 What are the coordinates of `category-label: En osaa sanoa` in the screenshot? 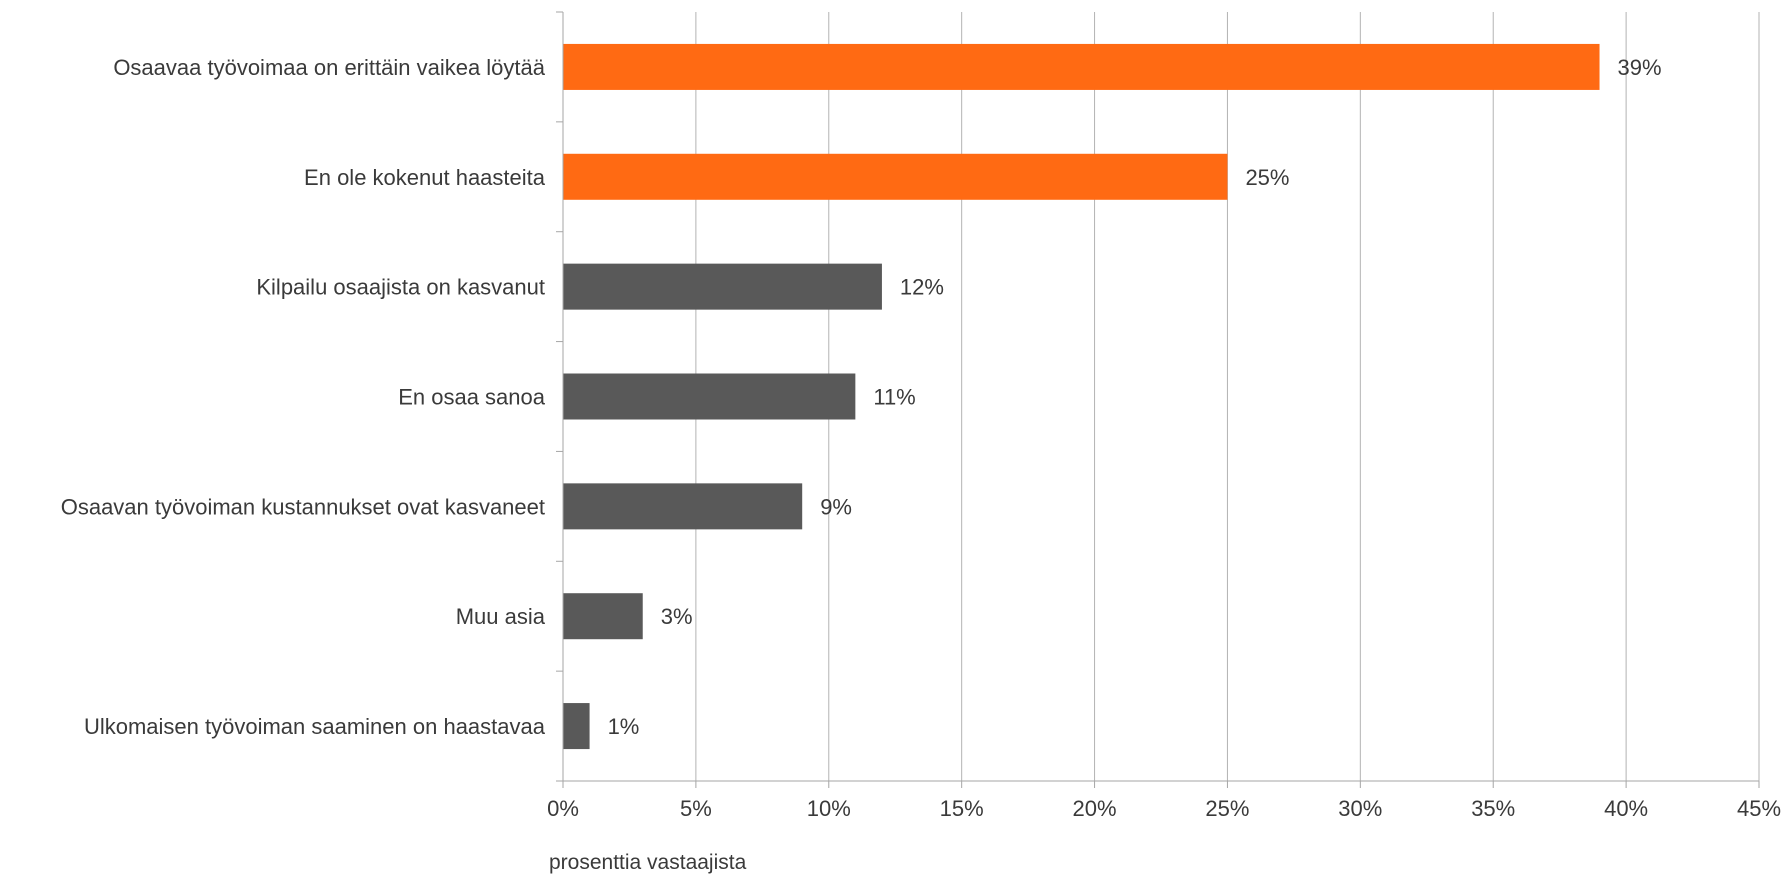 It's located at (472, 397).